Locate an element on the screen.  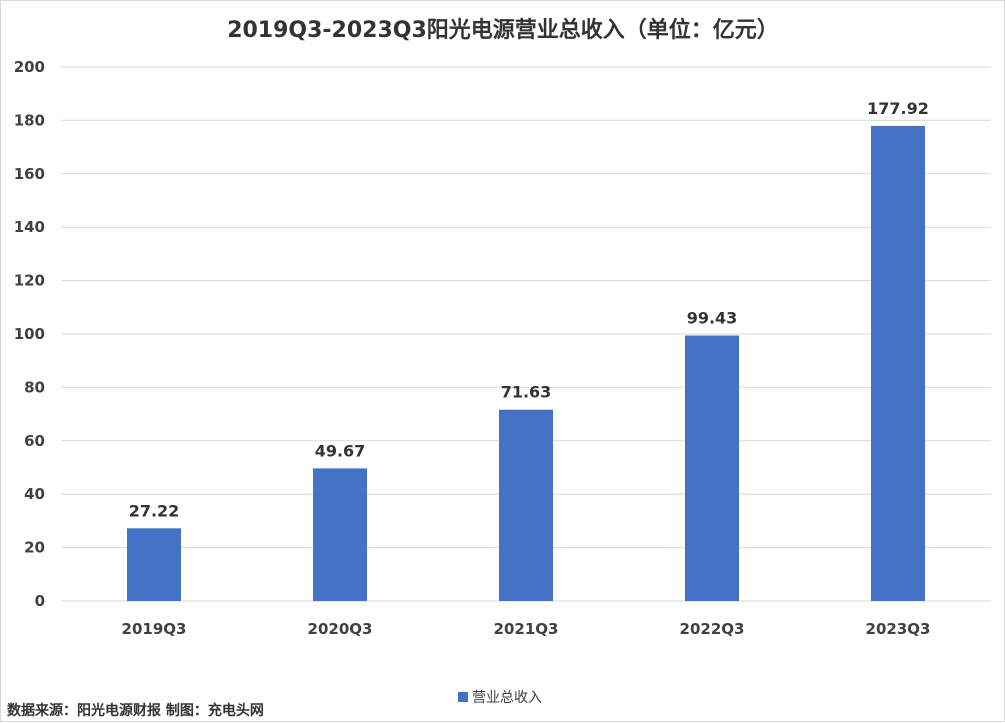
legend: 营业总收入 is located at coordinates (500, 698).